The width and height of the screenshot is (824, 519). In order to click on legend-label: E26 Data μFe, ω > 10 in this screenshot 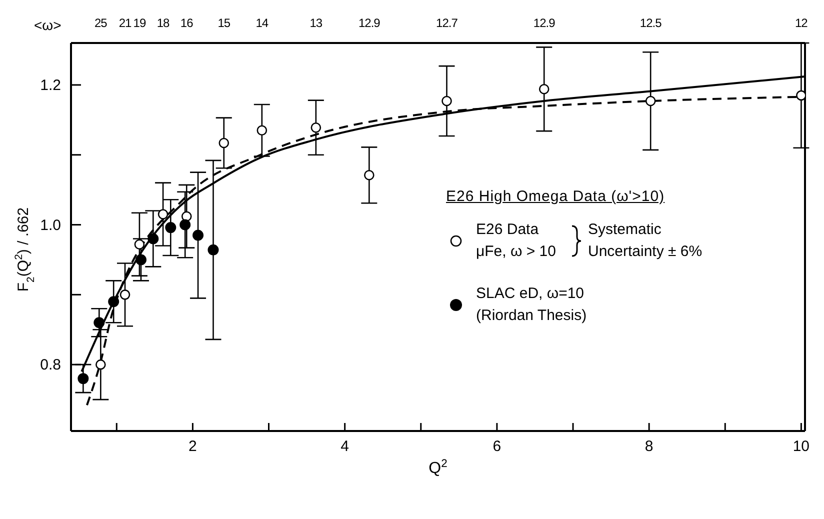, I will do `click(516, 241)`.